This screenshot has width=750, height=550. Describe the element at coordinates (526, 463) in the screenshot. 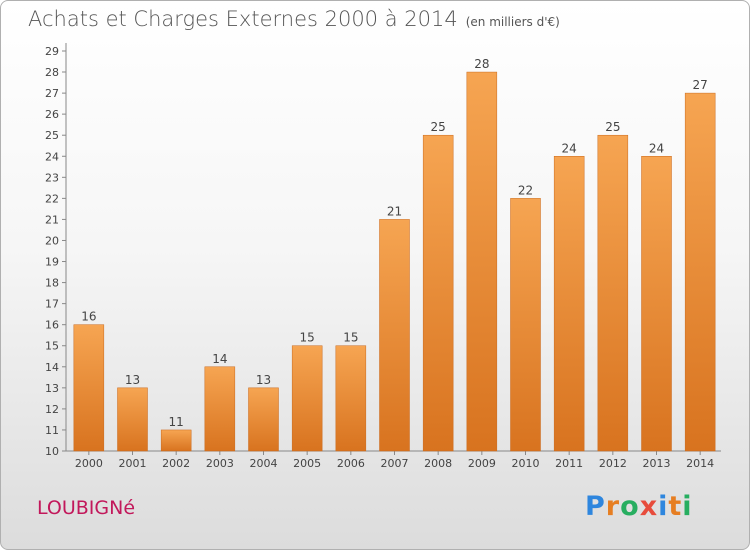

I see `x-tick-label: 2010` at that location.